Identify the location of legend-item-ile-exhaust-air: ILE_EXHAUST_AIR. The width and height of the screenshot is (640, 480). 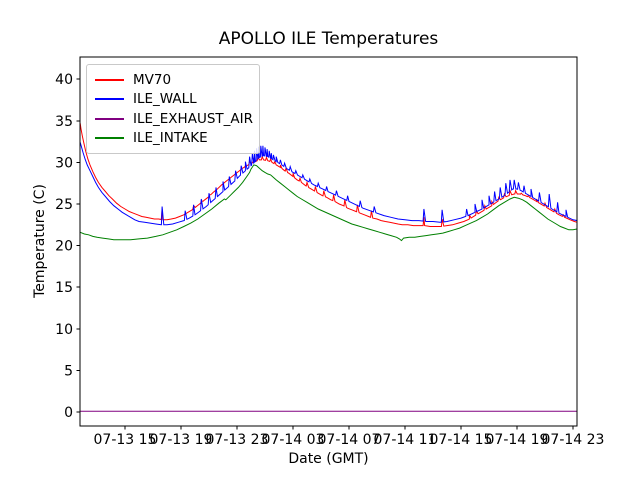
(174, 119).